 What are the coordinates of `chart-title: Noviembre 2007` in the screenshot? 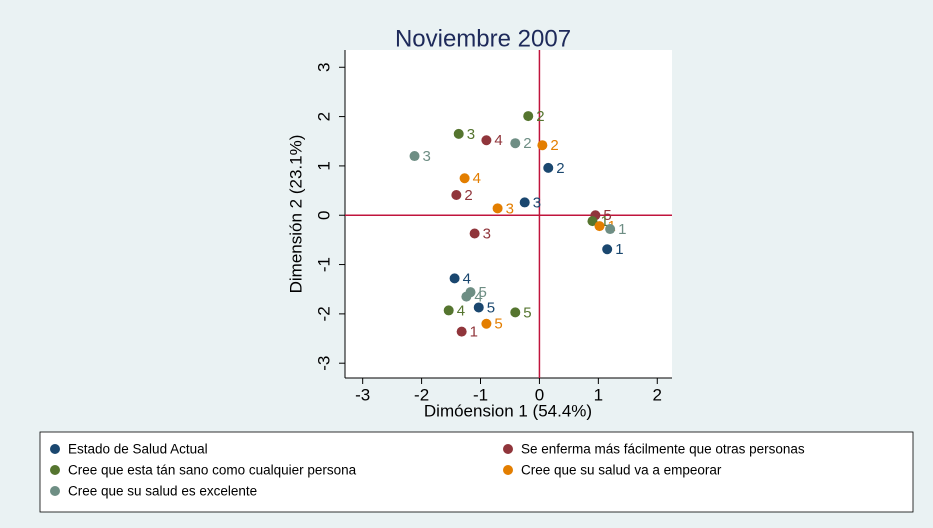 It's located at (483, 38).